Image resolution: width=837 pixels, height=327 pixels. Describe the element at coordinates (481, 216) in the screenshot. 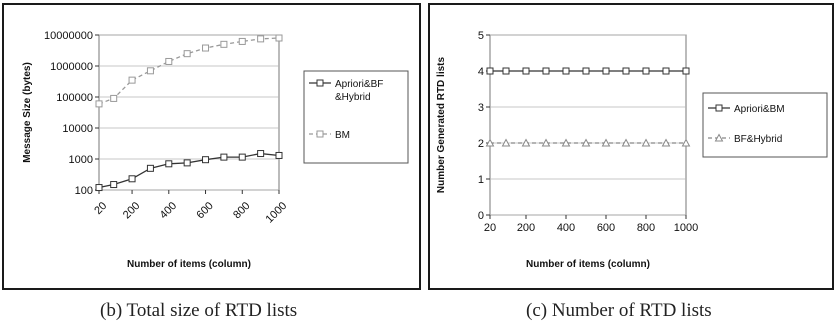

I see `chart-c-y-tick-label: 0` at that location.